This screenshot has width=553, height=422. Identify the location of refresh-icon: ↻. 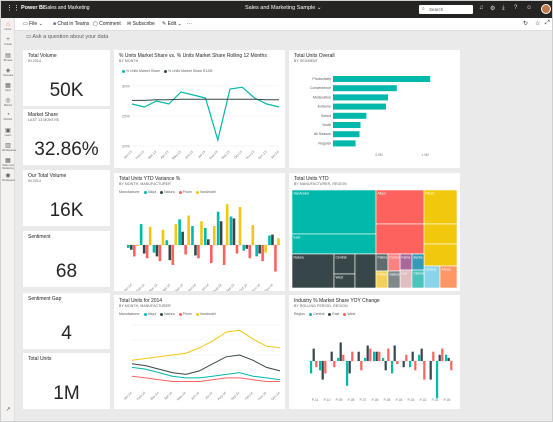
(526, 24).